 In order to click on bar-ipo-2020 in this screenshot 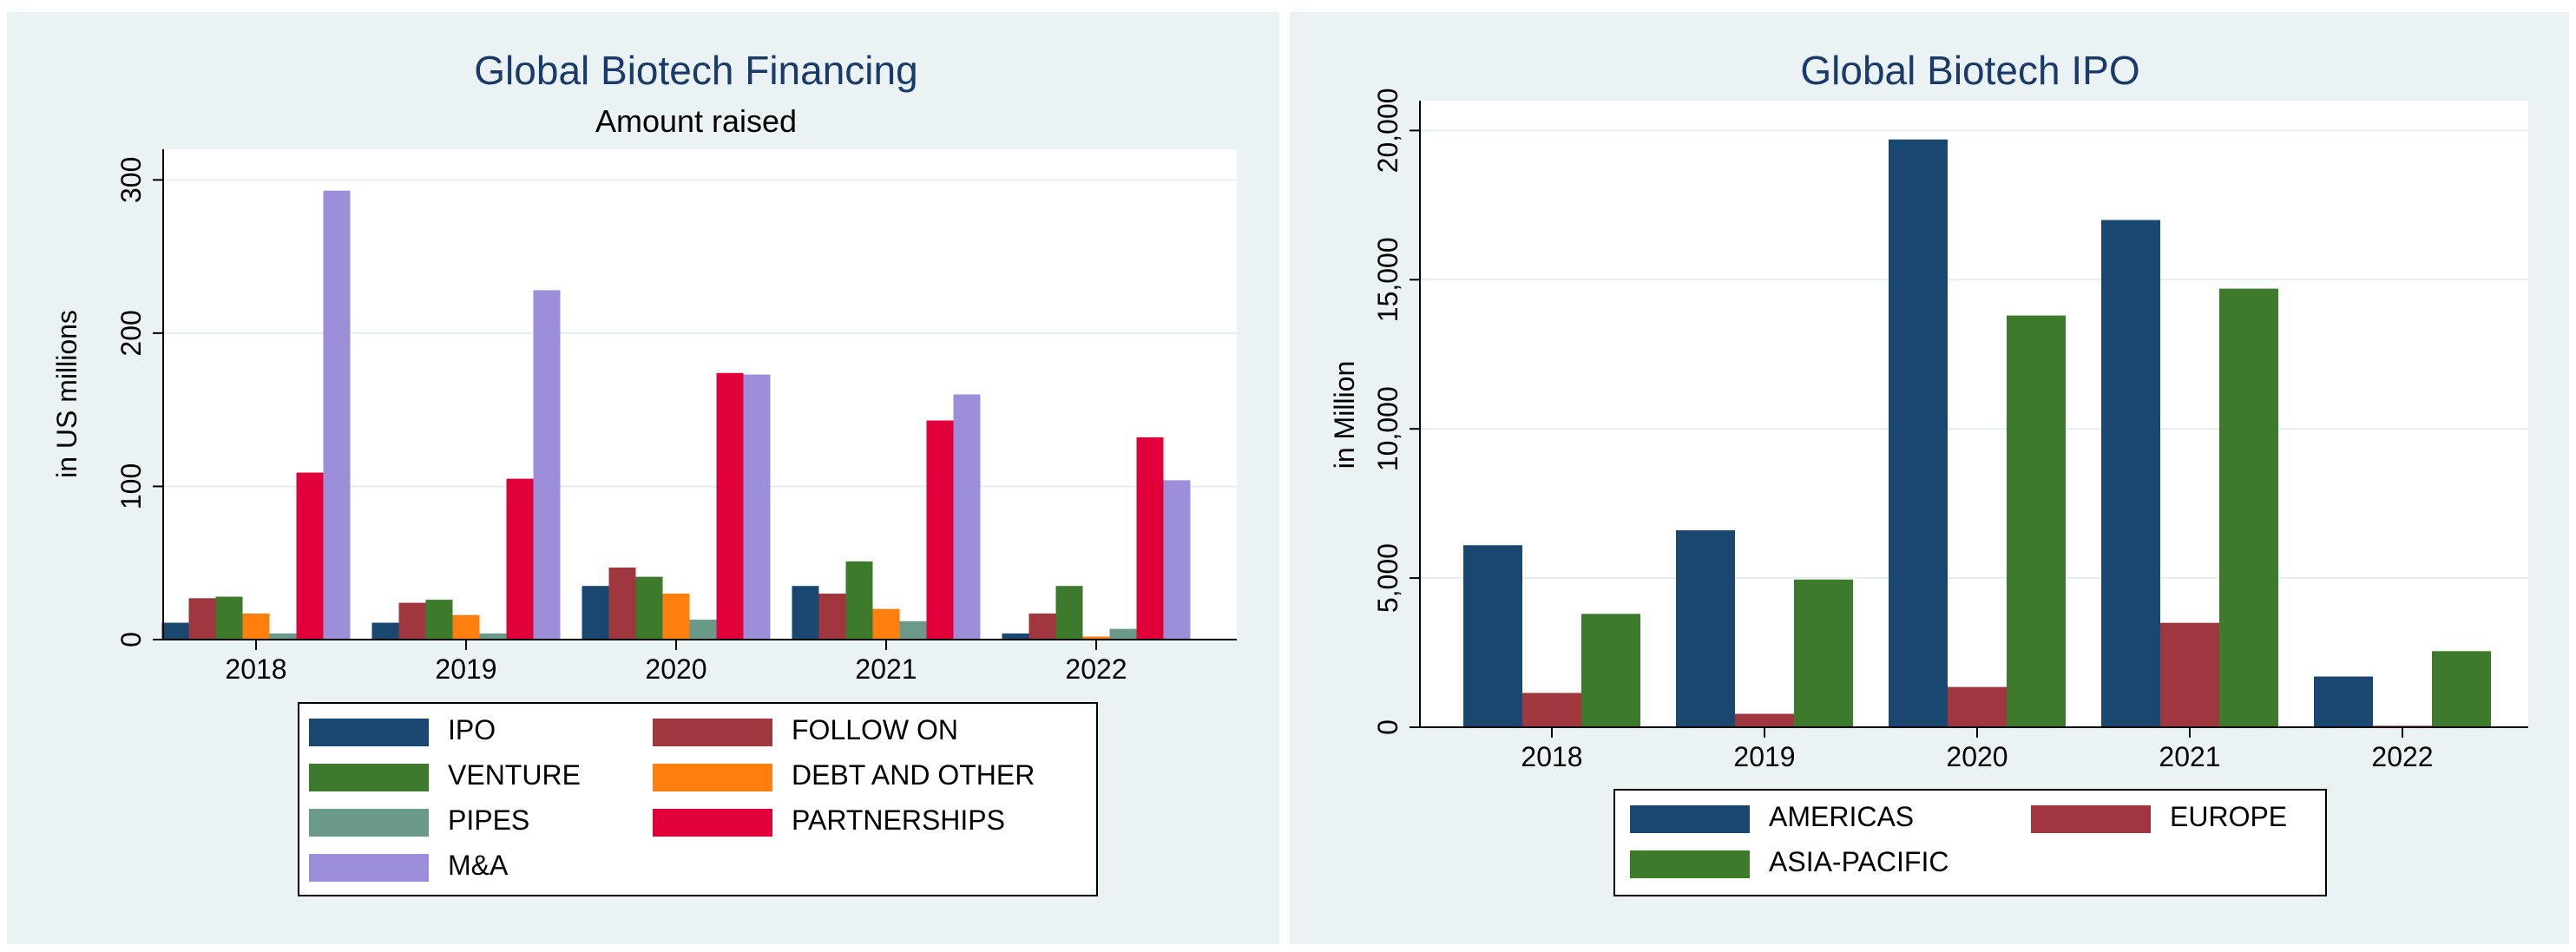, I will do `click(595, 613)`.